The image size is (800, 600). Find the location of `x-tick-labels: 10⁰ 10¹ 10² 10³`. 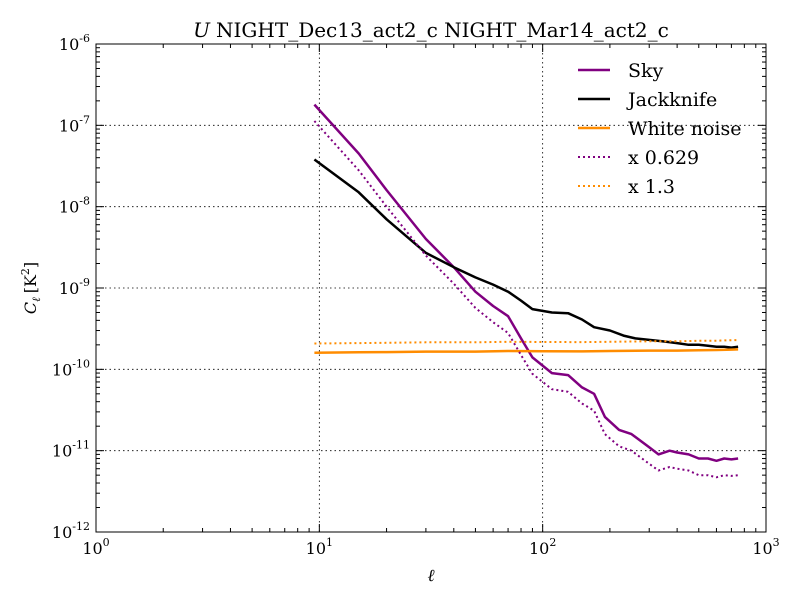

x-tick-labels: 10⁰ 10¹ 10² 10³ is located at coordinates (430, 547).